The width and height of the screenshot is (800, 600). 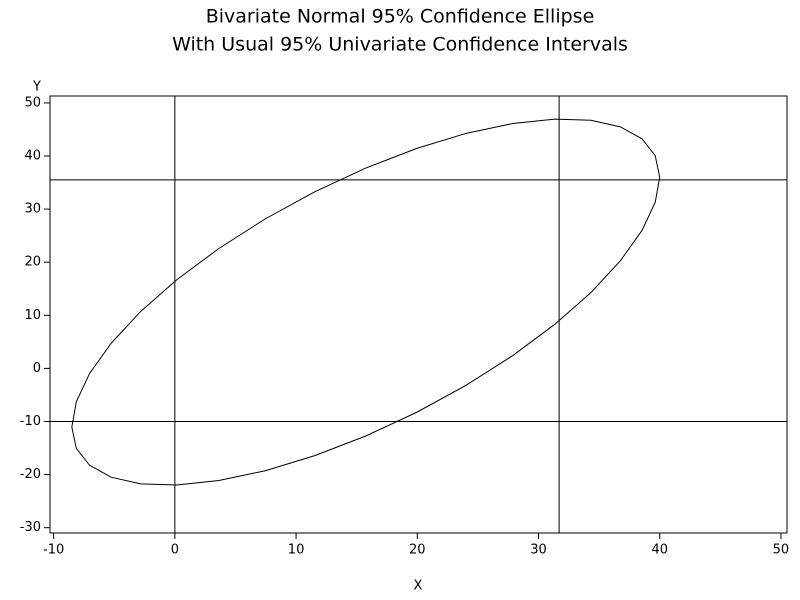 I want to click on chart-title: Bivariate Normal 95% Confidence Ellipse, so click(x=400, y=17).